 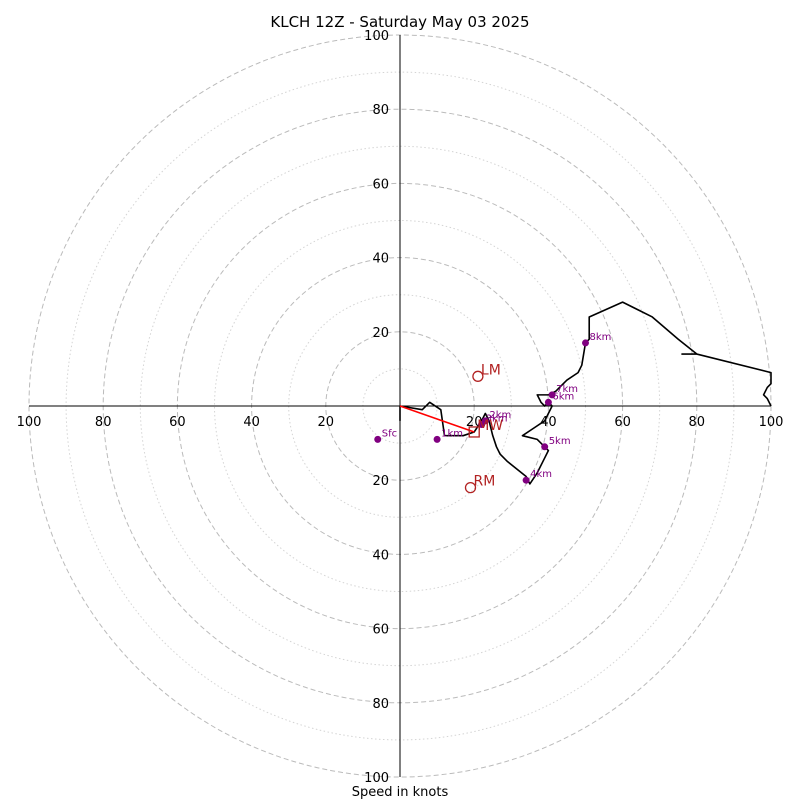 I want to click on hodograph-line, so click(x=585, y=393).